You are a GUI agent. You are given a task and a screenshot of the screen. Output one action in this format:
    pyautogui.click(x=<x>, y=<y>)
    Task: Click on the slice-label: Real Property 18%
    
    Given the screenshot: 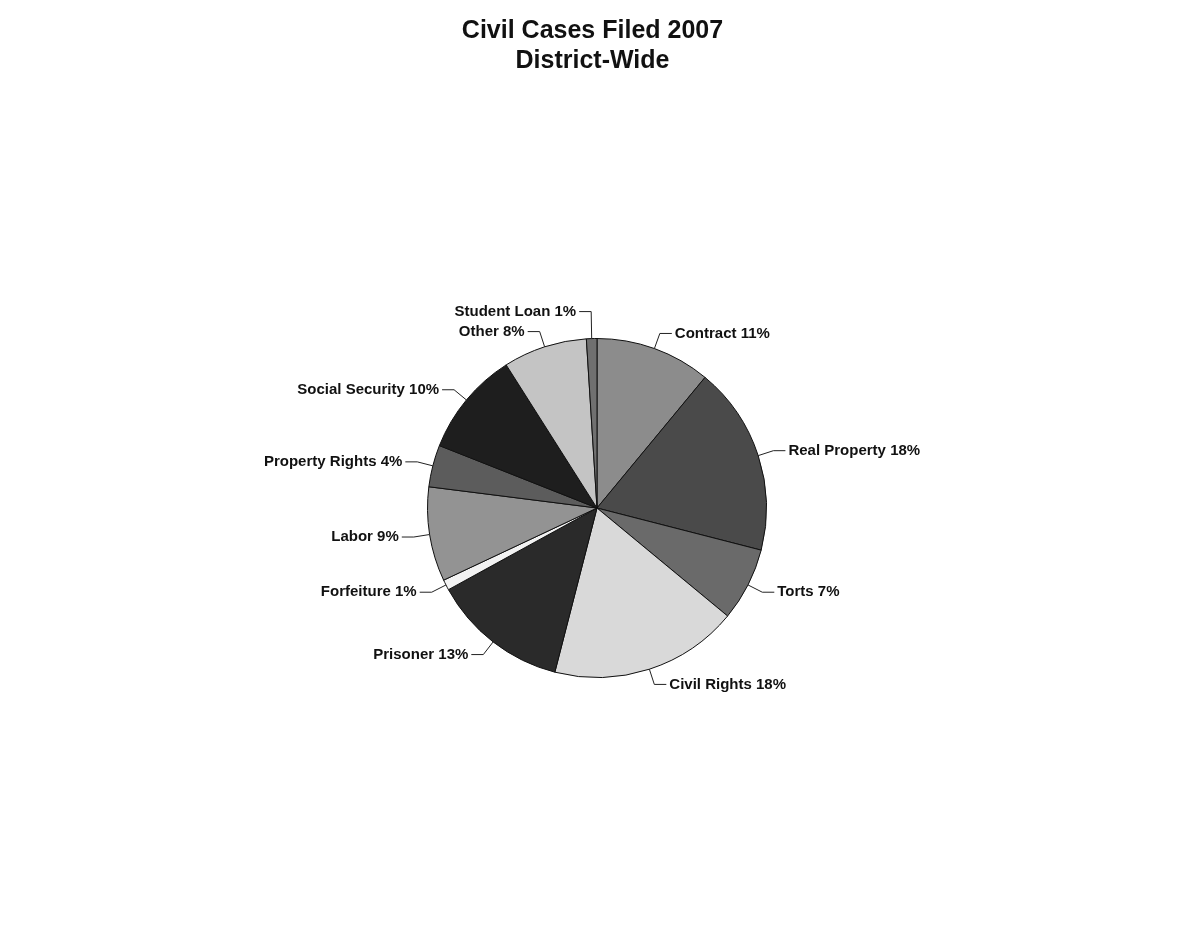 What is the action you would take?
    pyautogui.click(x=854, y=449)
    